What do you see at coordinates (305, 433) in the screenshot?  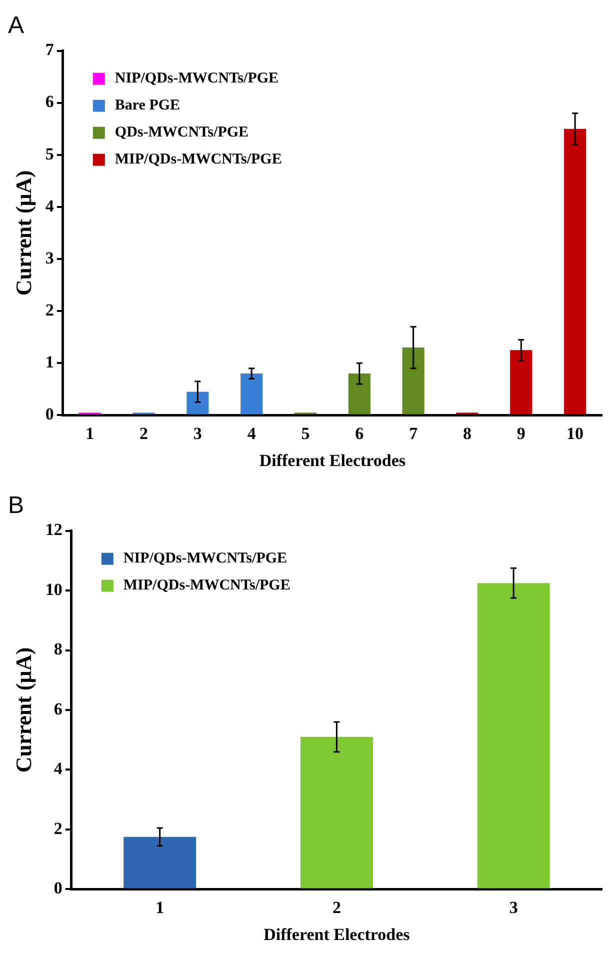 I see `x-tick-label: 5` at bounding box center [305, 433].